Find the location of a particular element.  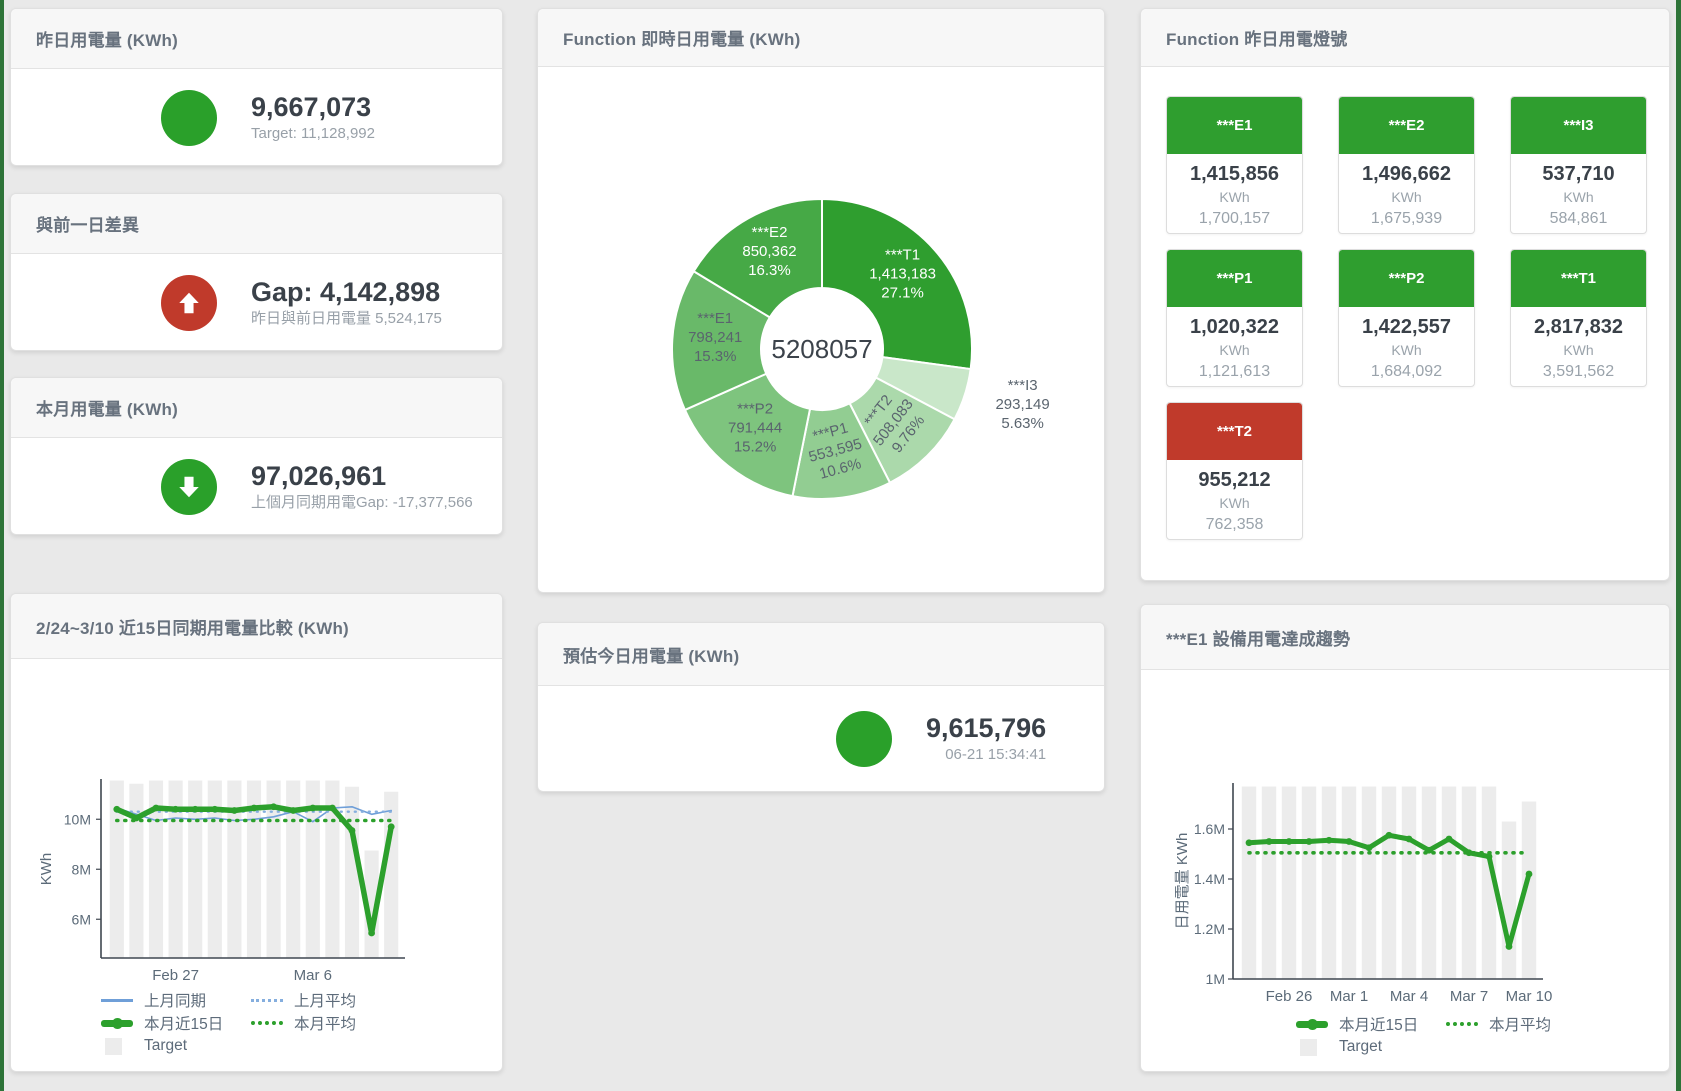

tile-target: 3,591,562 is located at coordinates (1578, 371).